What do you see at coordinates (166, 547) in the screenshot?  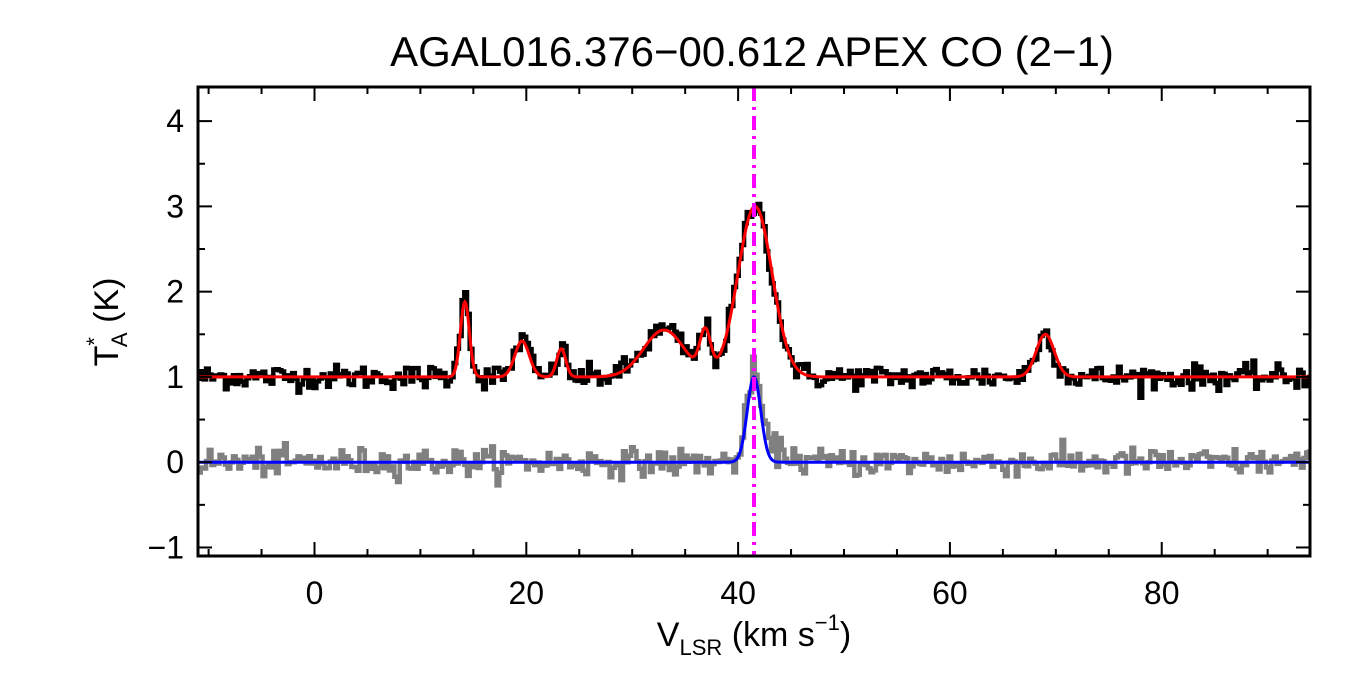 I see `y-tick-label: −1` at bounding box center [166, 547].